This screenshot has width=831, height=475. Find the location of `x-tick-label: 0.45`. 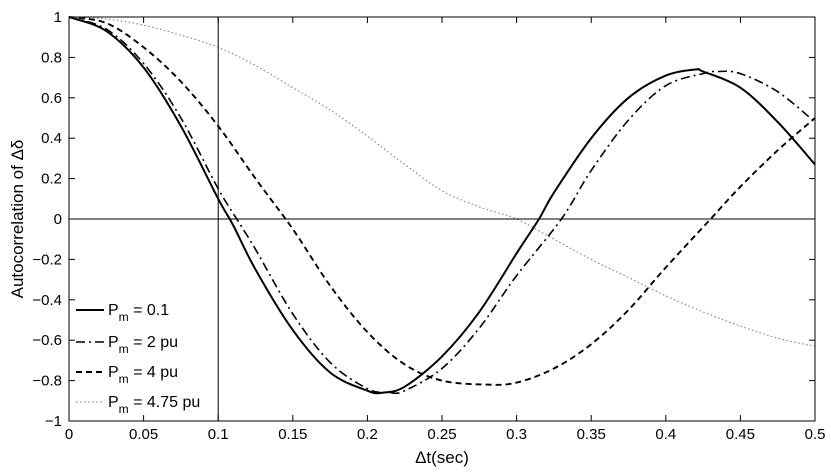

x-tick-label: 0.45 is located at coordinates (740, 434).